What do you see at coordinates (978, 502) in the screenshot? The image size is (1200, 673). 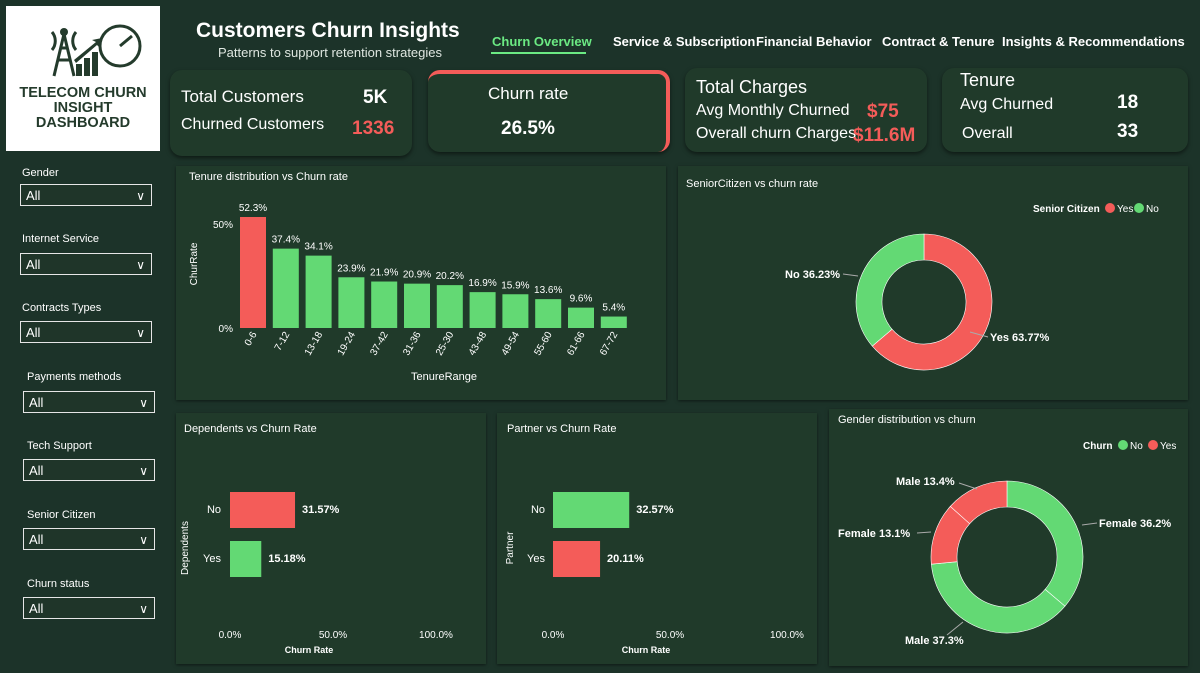 I see `donut-slice` at bounding box center [978, 502].